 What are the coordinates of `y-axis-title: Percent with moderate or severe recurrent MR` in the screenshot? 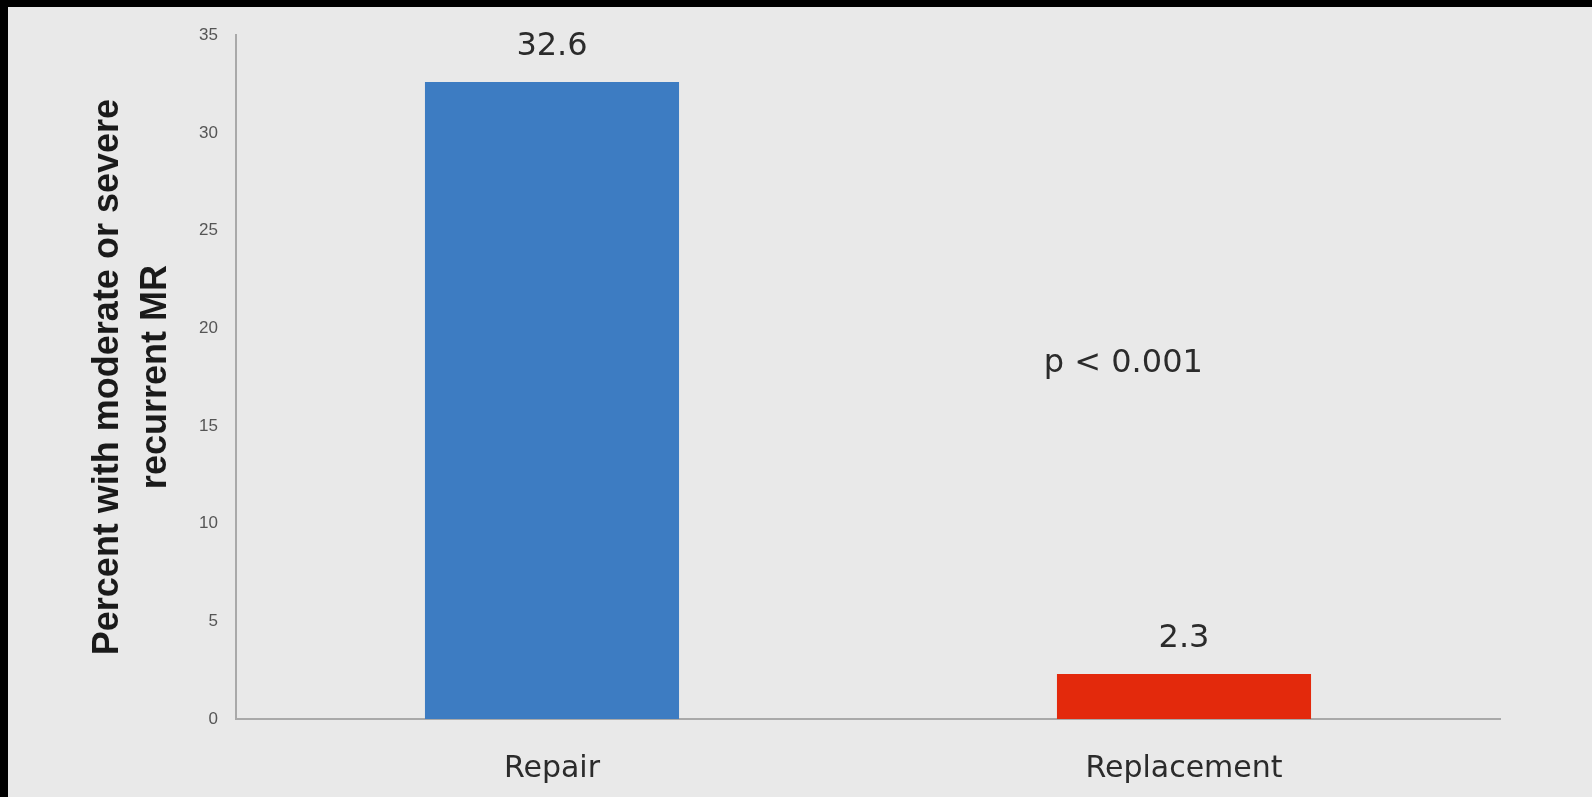 It's located at (129, 377).